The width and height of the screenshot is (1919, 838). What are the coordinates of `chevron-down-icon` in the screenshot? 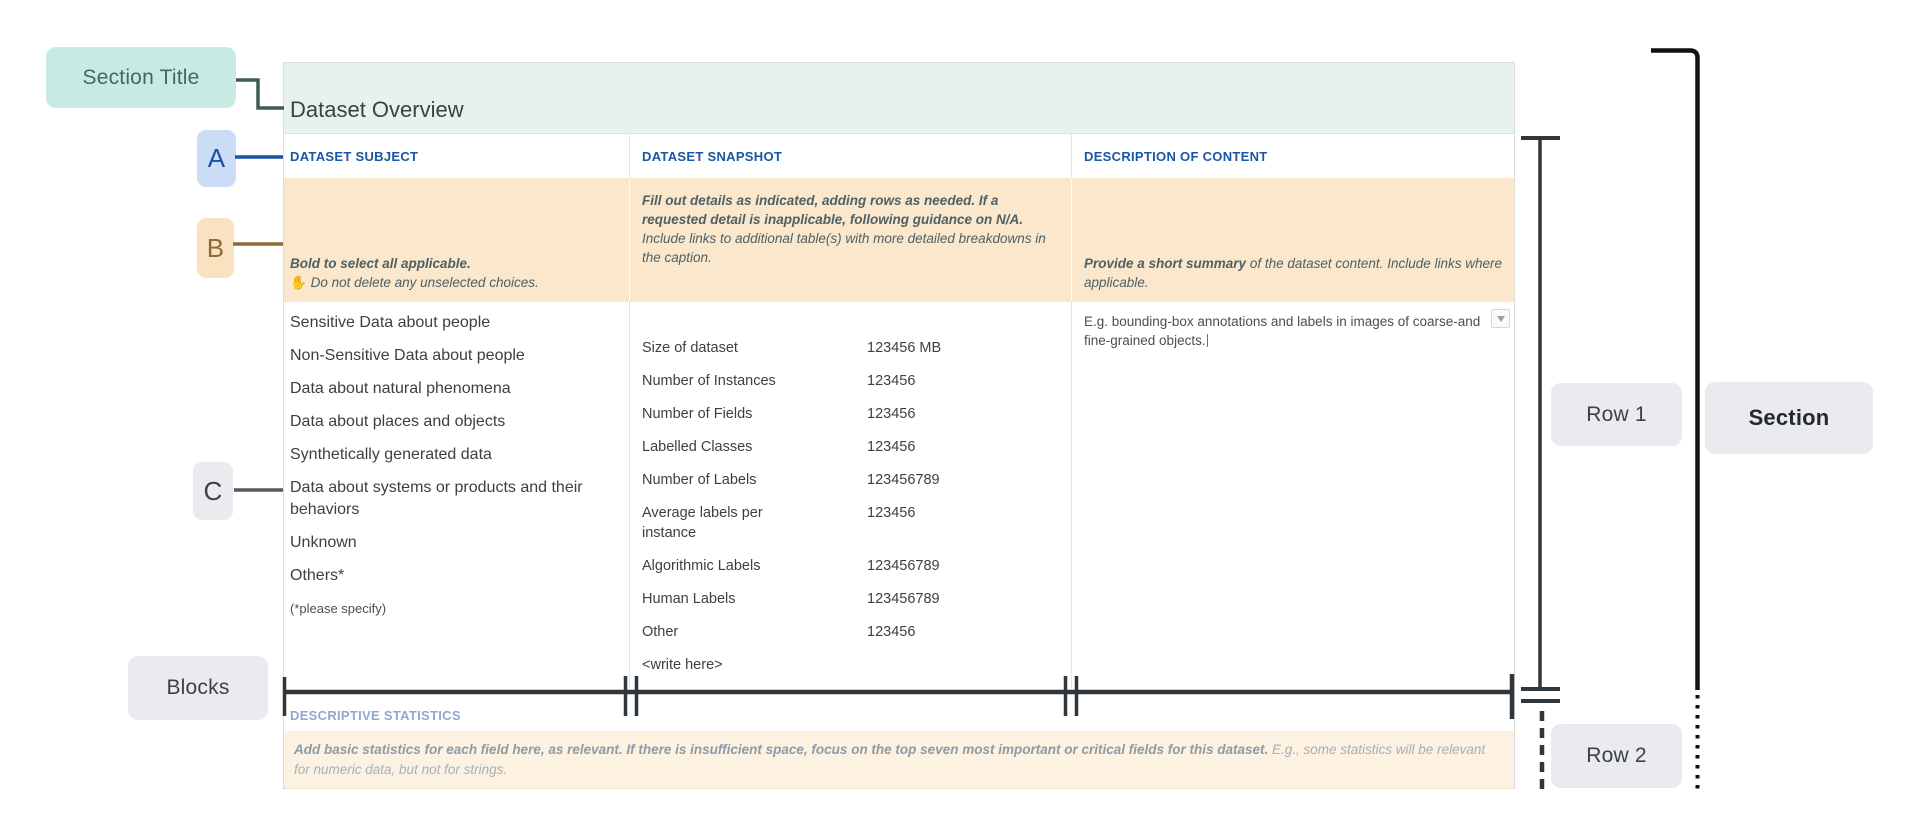 It's located at (1500, 318).